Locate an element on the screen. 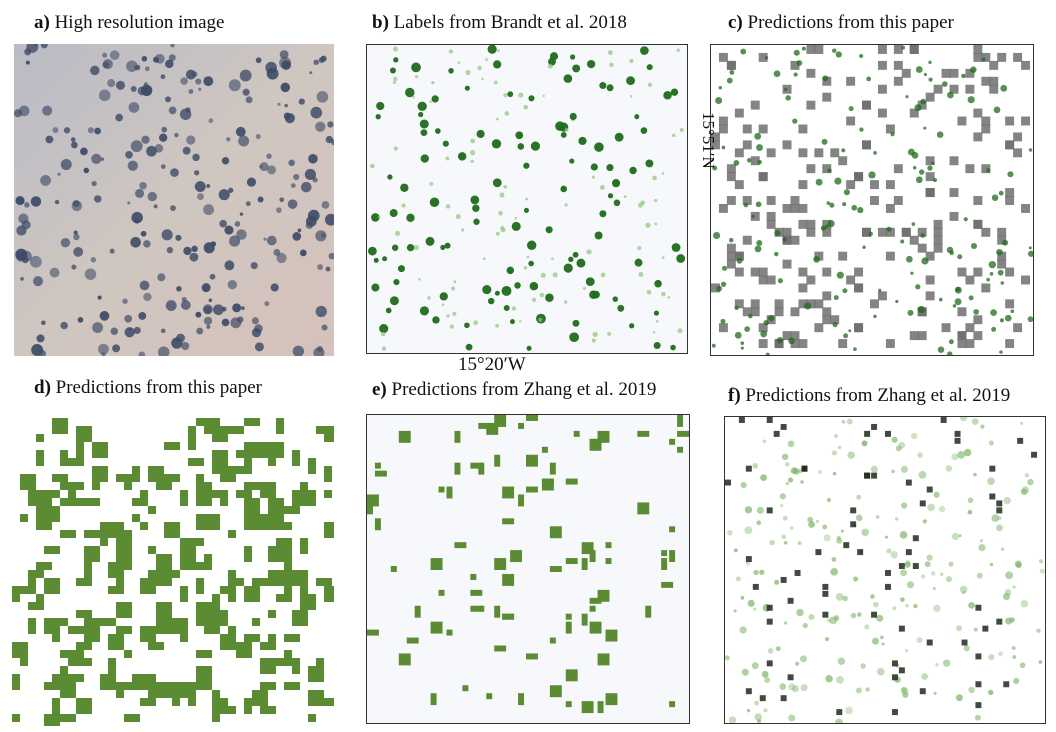 Image resolution: width=1056 pixels, height=732 pixels. panel-b-label-map is located at coordinates (527, 199).